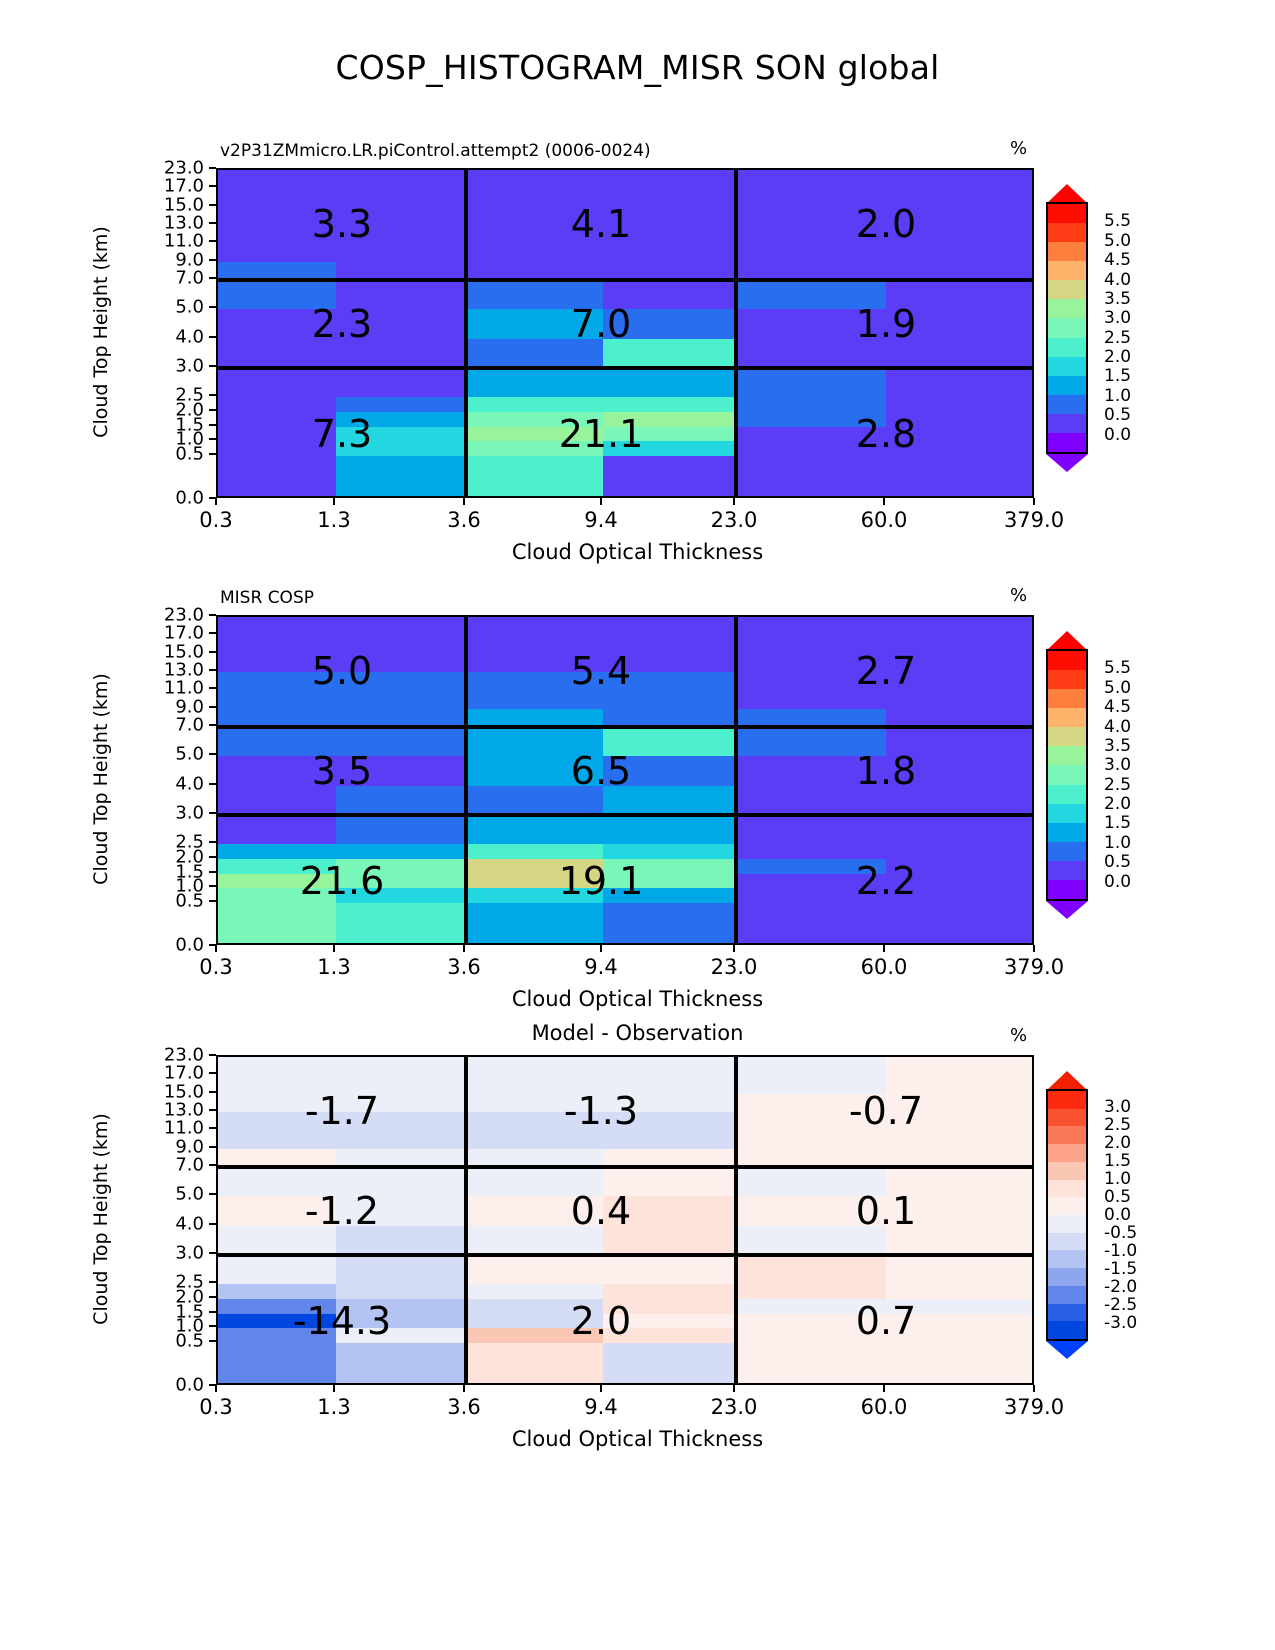  What do you see at coordinates (1118, 1161) in the screenshot?
I see `colorbar-tick-label: 1.5` at bounding box center [1118, 1161].